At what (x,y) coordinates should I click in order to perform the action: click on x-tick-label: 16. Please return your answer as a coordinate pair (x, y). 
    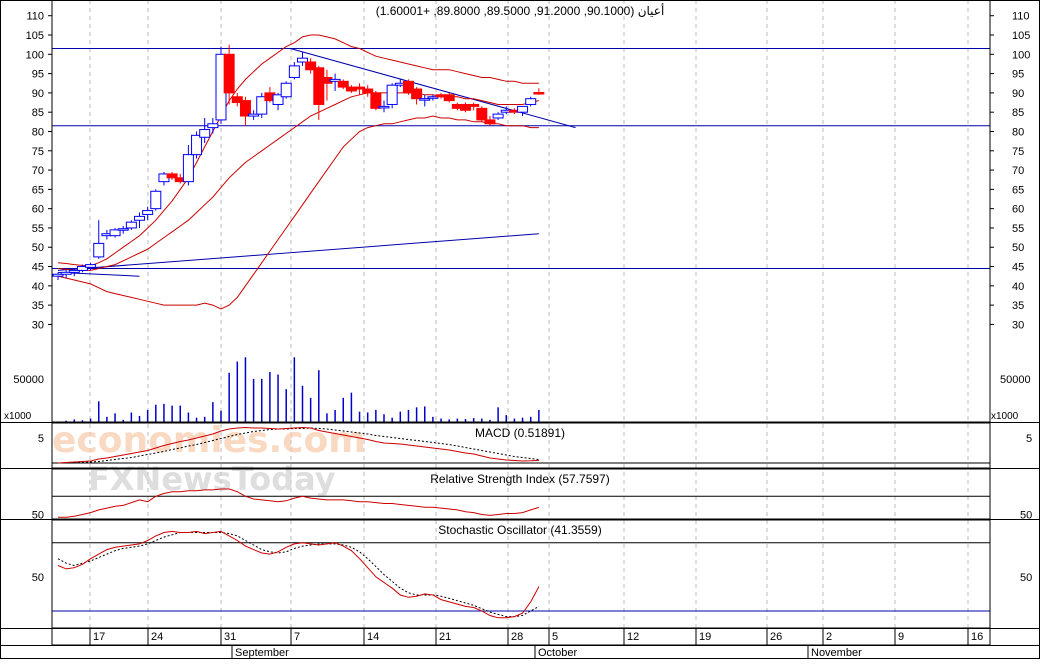
    Looking at the image, I should click on (977, 637).